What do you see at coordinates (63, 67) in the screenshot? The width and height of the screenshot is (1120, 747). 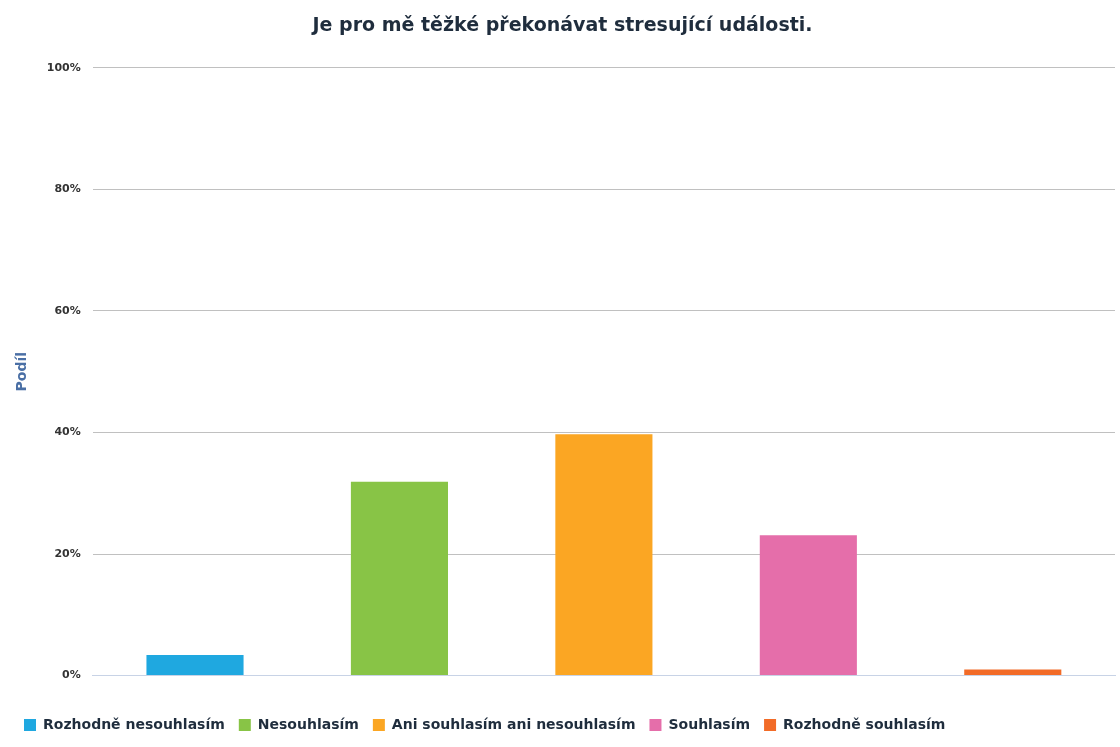 I see `y-tick-label: 100%` at bounding box center [63, 67].